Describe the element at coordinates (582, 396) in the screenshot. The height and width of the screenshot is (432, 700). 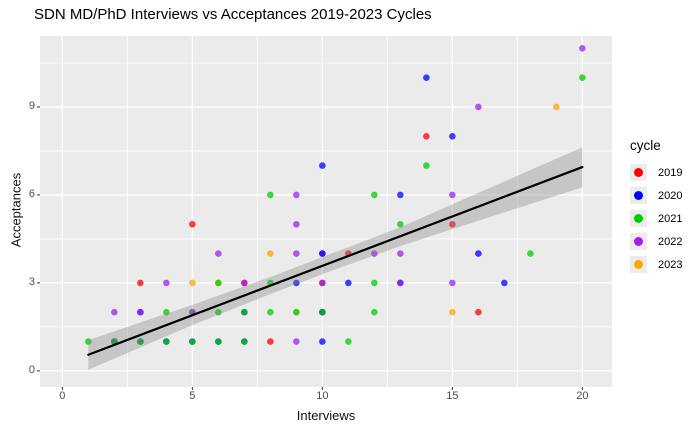
I see `x-tick-label: 20` at that location.